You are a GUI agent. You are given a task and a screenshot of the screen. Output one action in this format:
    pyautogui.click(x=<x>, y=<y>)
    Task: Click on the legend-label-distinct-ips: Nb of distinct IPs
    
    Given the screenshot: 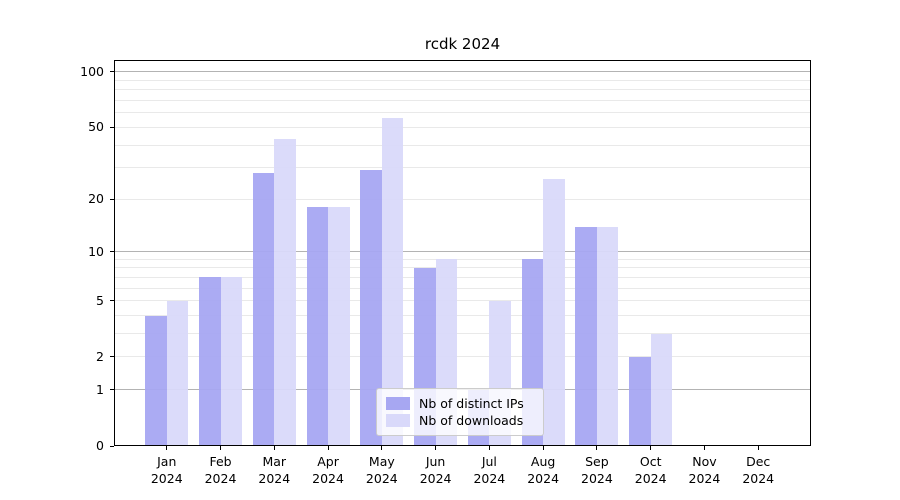 What is the action you would take?
    pyautogui.click(x=471, y=403)
    